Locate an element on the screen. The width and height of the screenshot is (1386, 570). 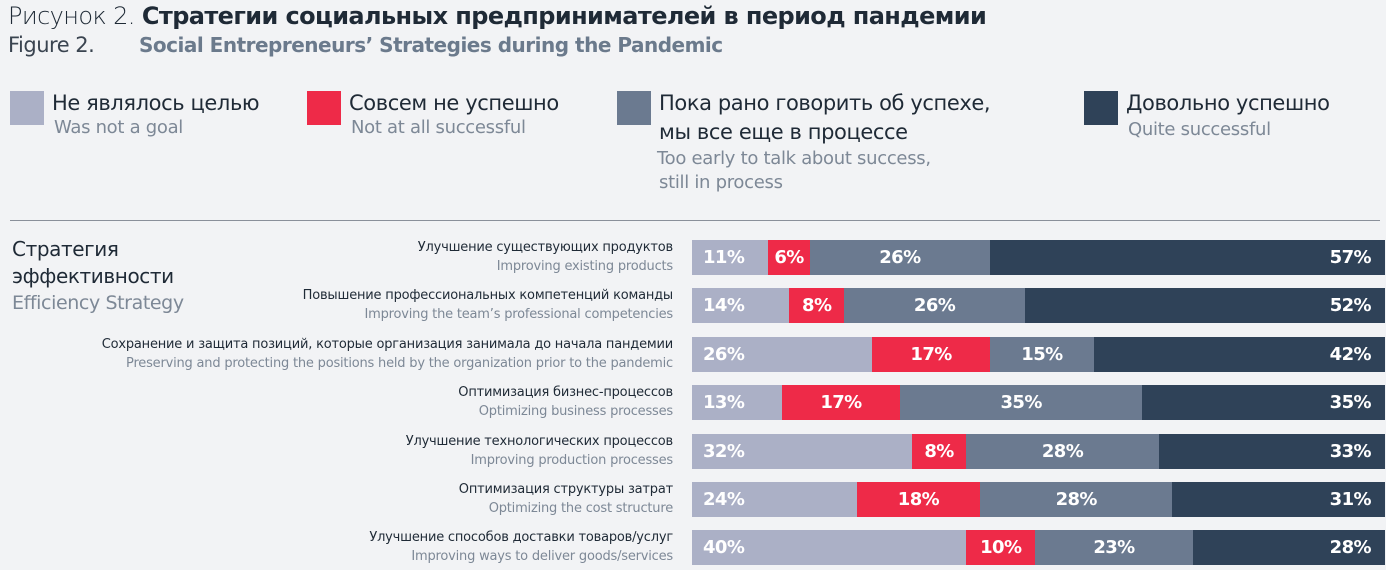
stacked-bar: 14% 8% 26% 52% is located at coordinates (1038, 305).